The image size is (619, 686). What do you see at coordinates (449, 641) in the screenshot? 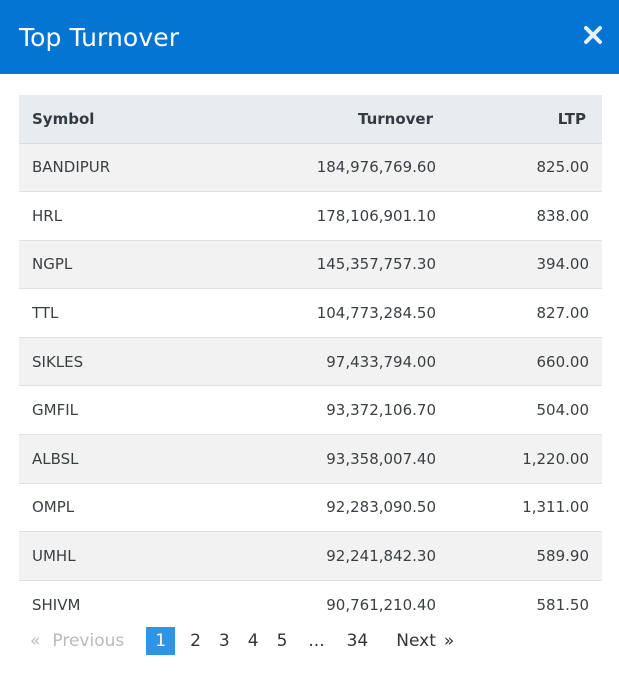
I see `next-arrow: »` at bounding box center [449, 641].